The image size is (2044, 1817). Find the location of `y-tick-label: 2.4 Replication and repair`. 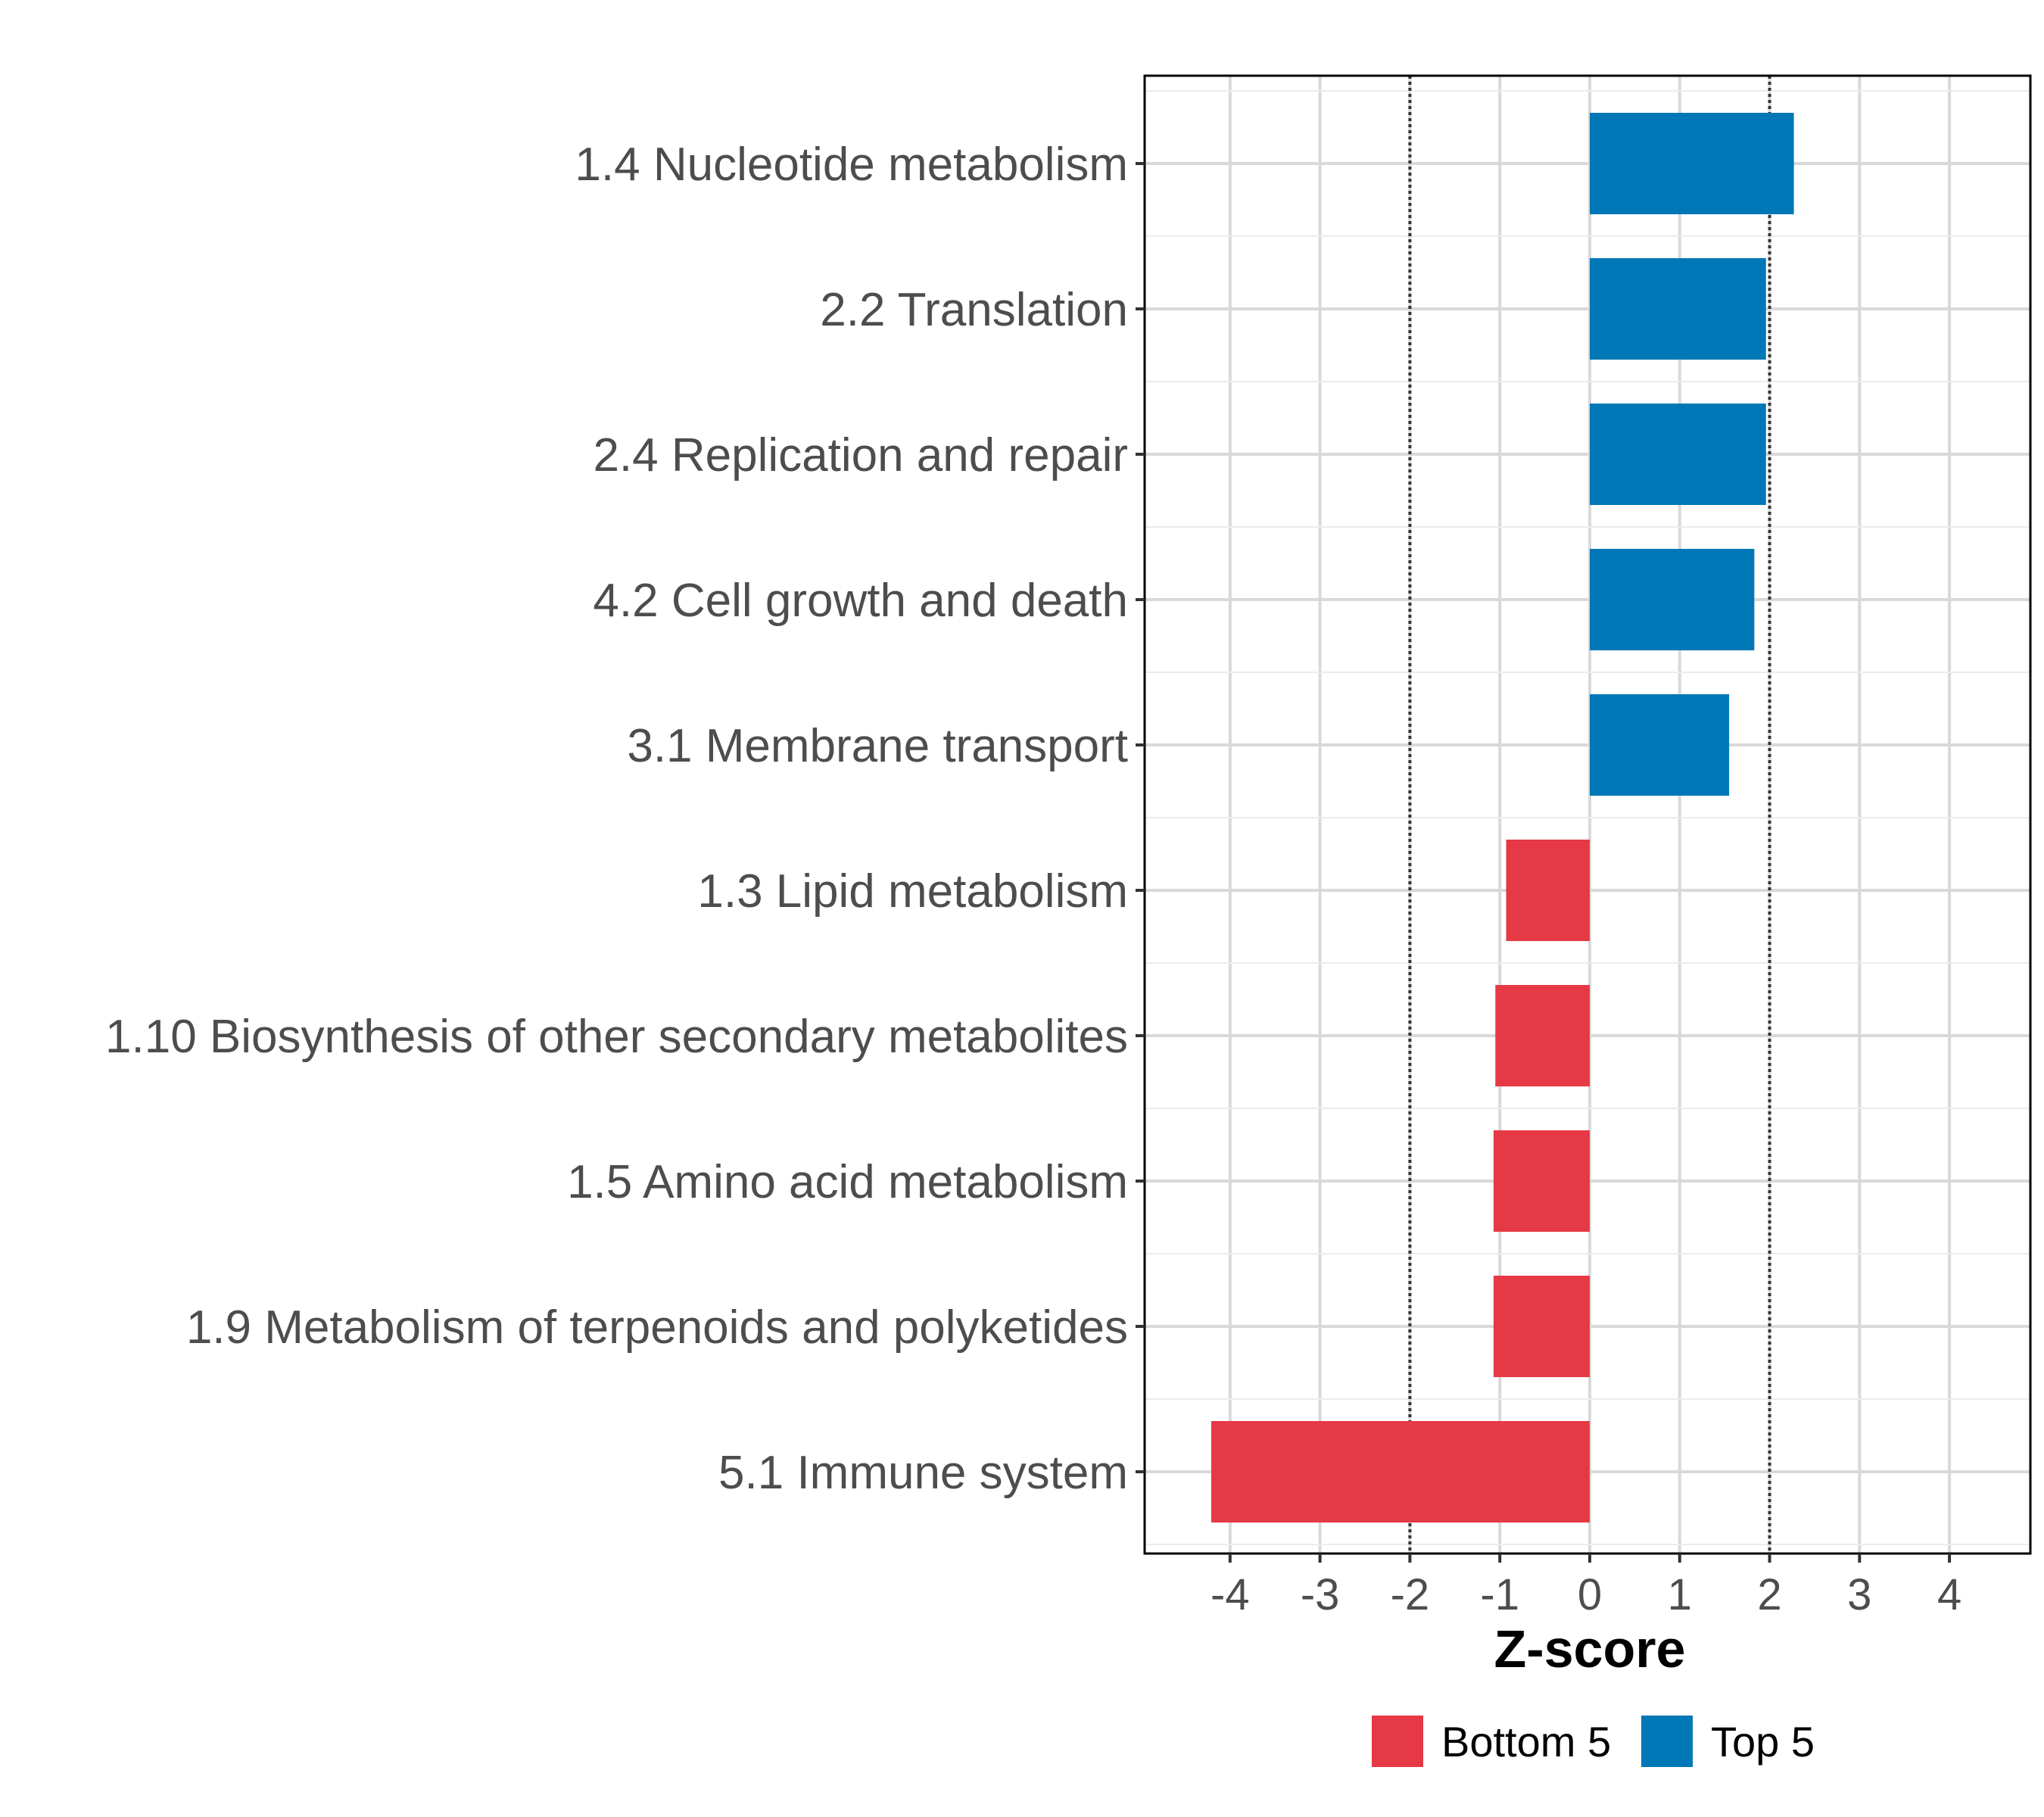

y-tick-label: 2.4 Replication and repair is located at coordinates (861, 455).